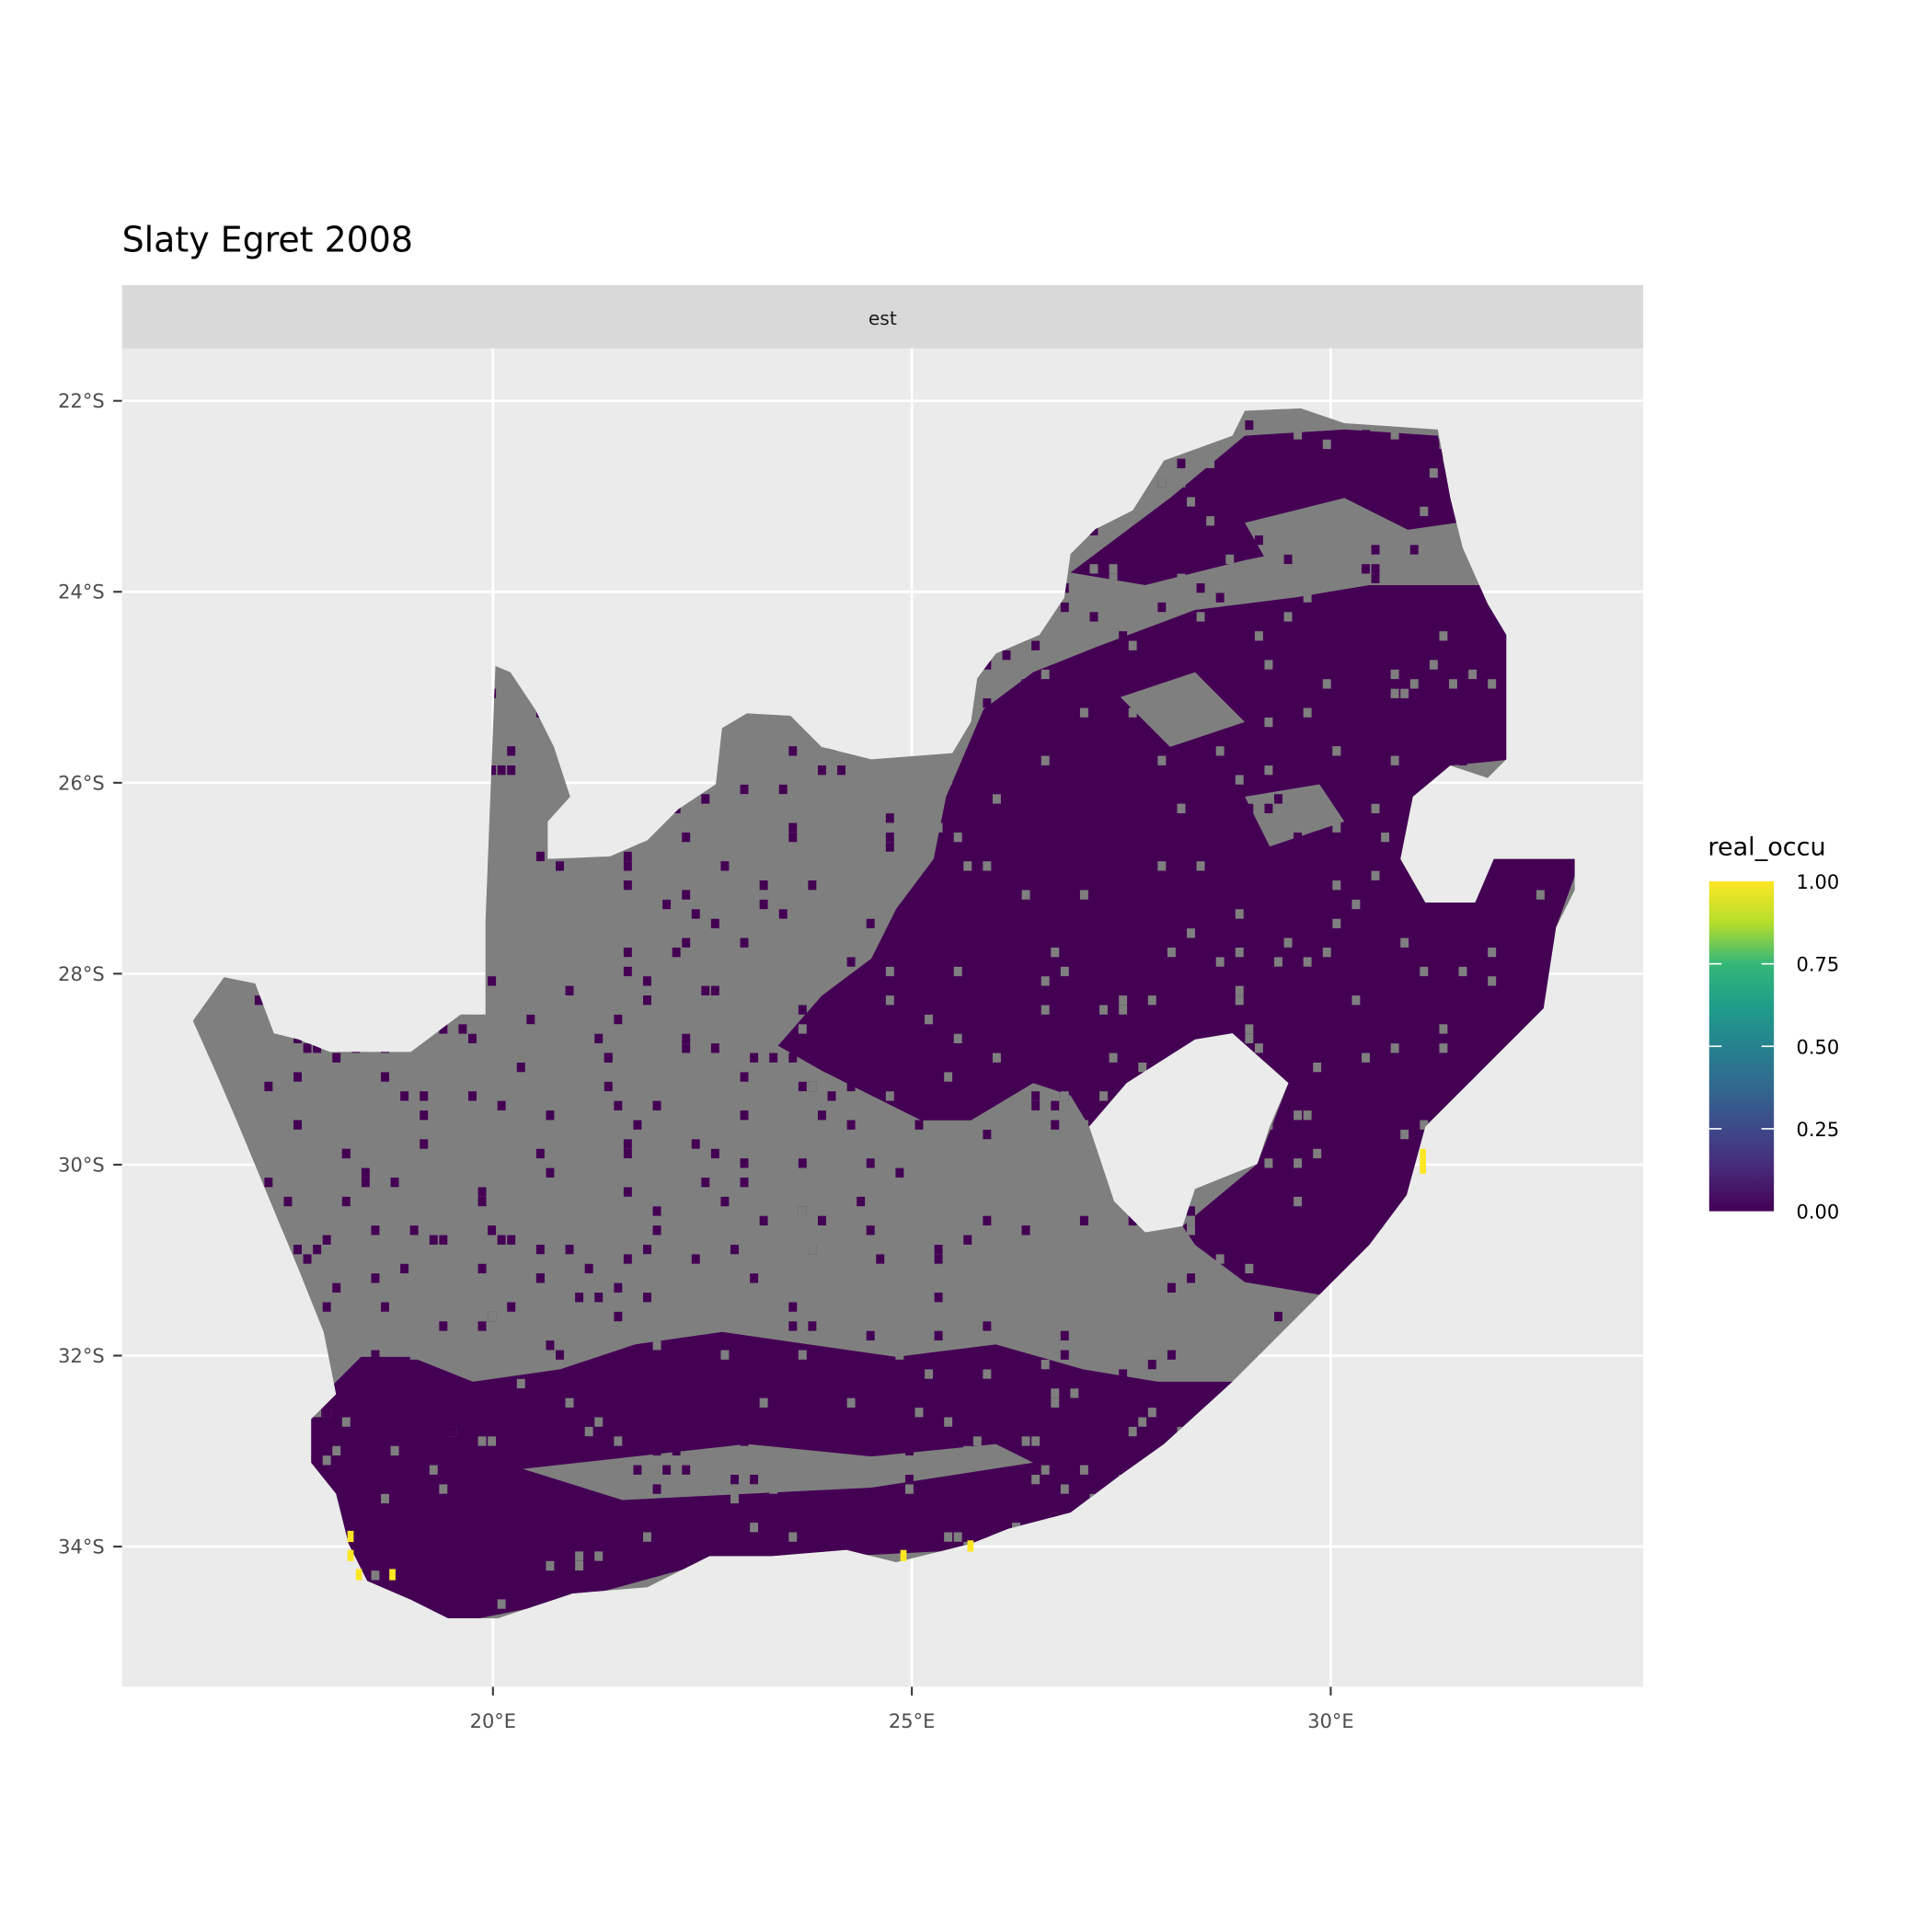 This screenshot has width=1932, height=1932. What do you see at coordinates (81, 592) in the screenshot?
I see `y-tick-label: 24°S` at bounding box center [81, 592].